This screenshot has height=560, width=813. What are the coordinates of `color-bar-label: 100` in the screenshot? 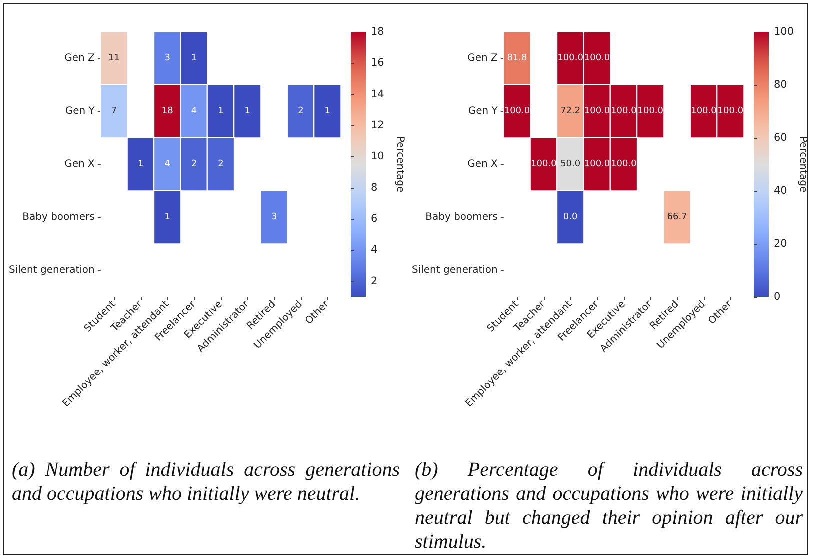 It's located at (784, 32).